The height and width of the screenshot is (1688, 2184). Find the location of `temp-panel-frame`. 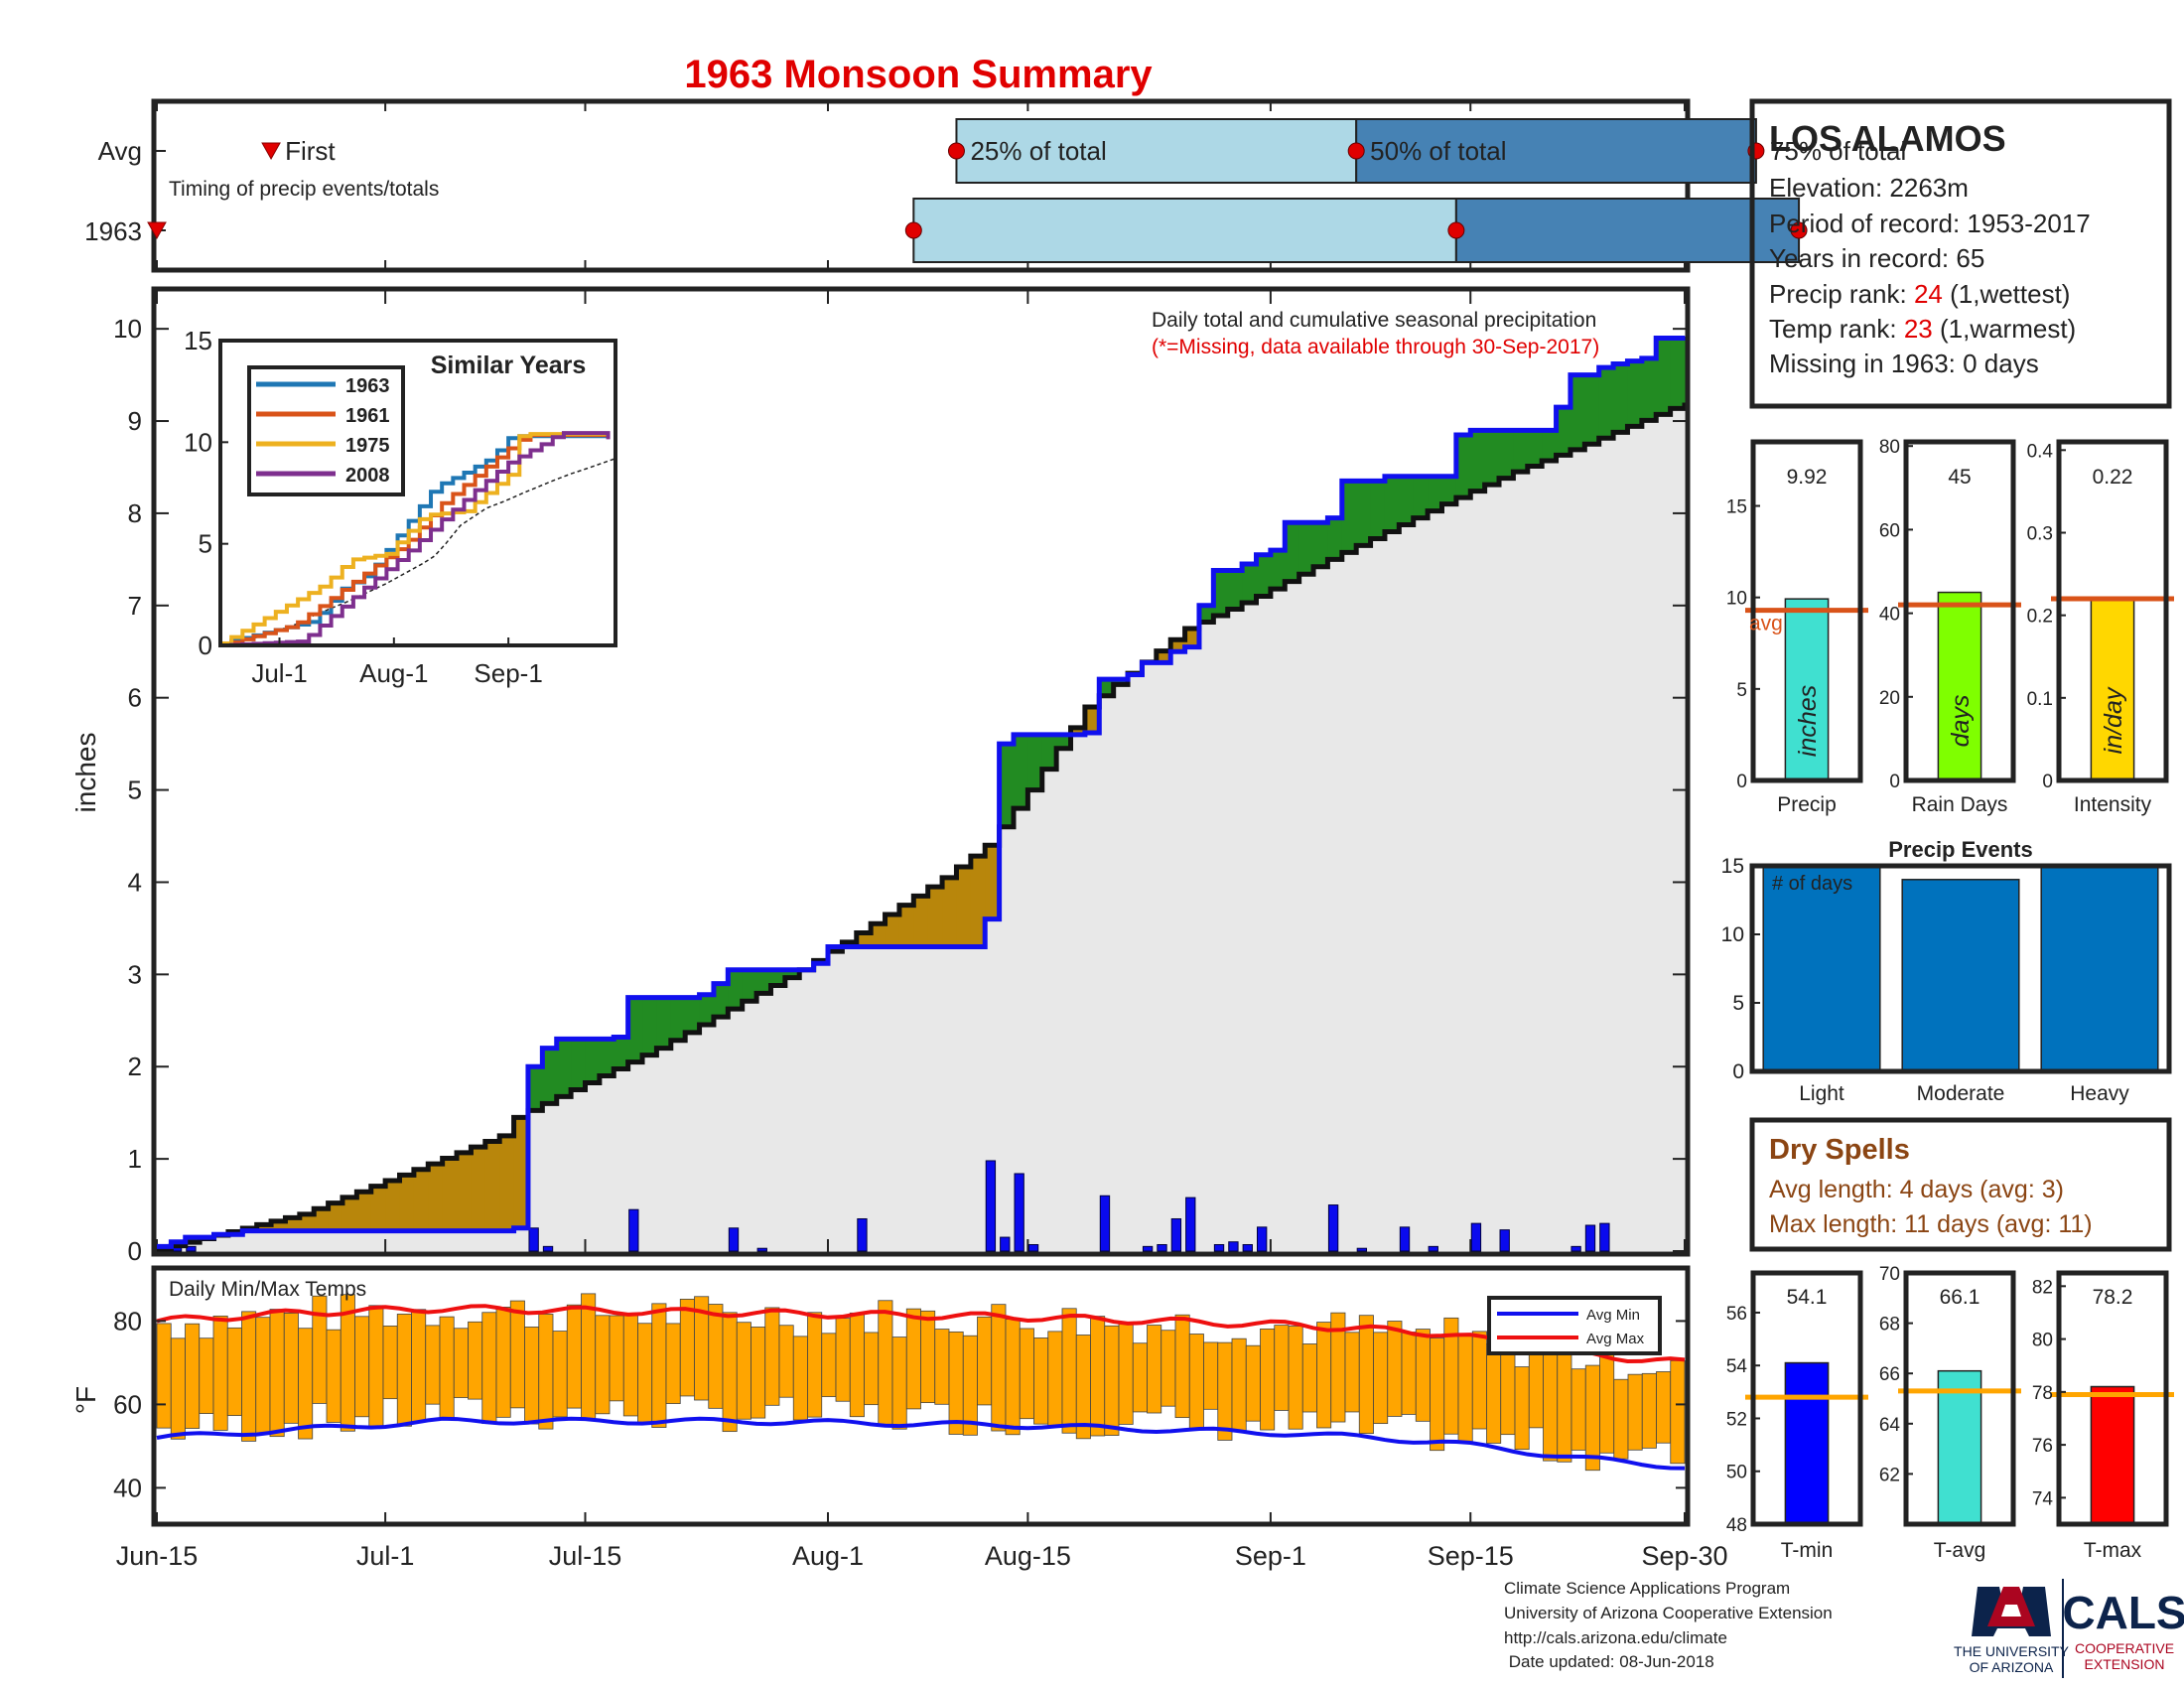

temp-panel-frame is located at coordinates (2112, 1398).